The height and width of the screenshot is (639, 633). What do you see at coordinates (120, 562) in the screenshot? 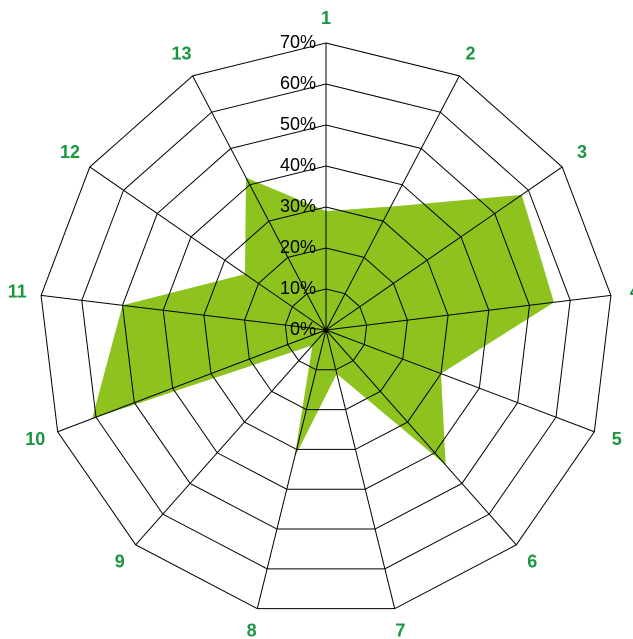
I see `category-label: 9` at bounding box center [120, 562].